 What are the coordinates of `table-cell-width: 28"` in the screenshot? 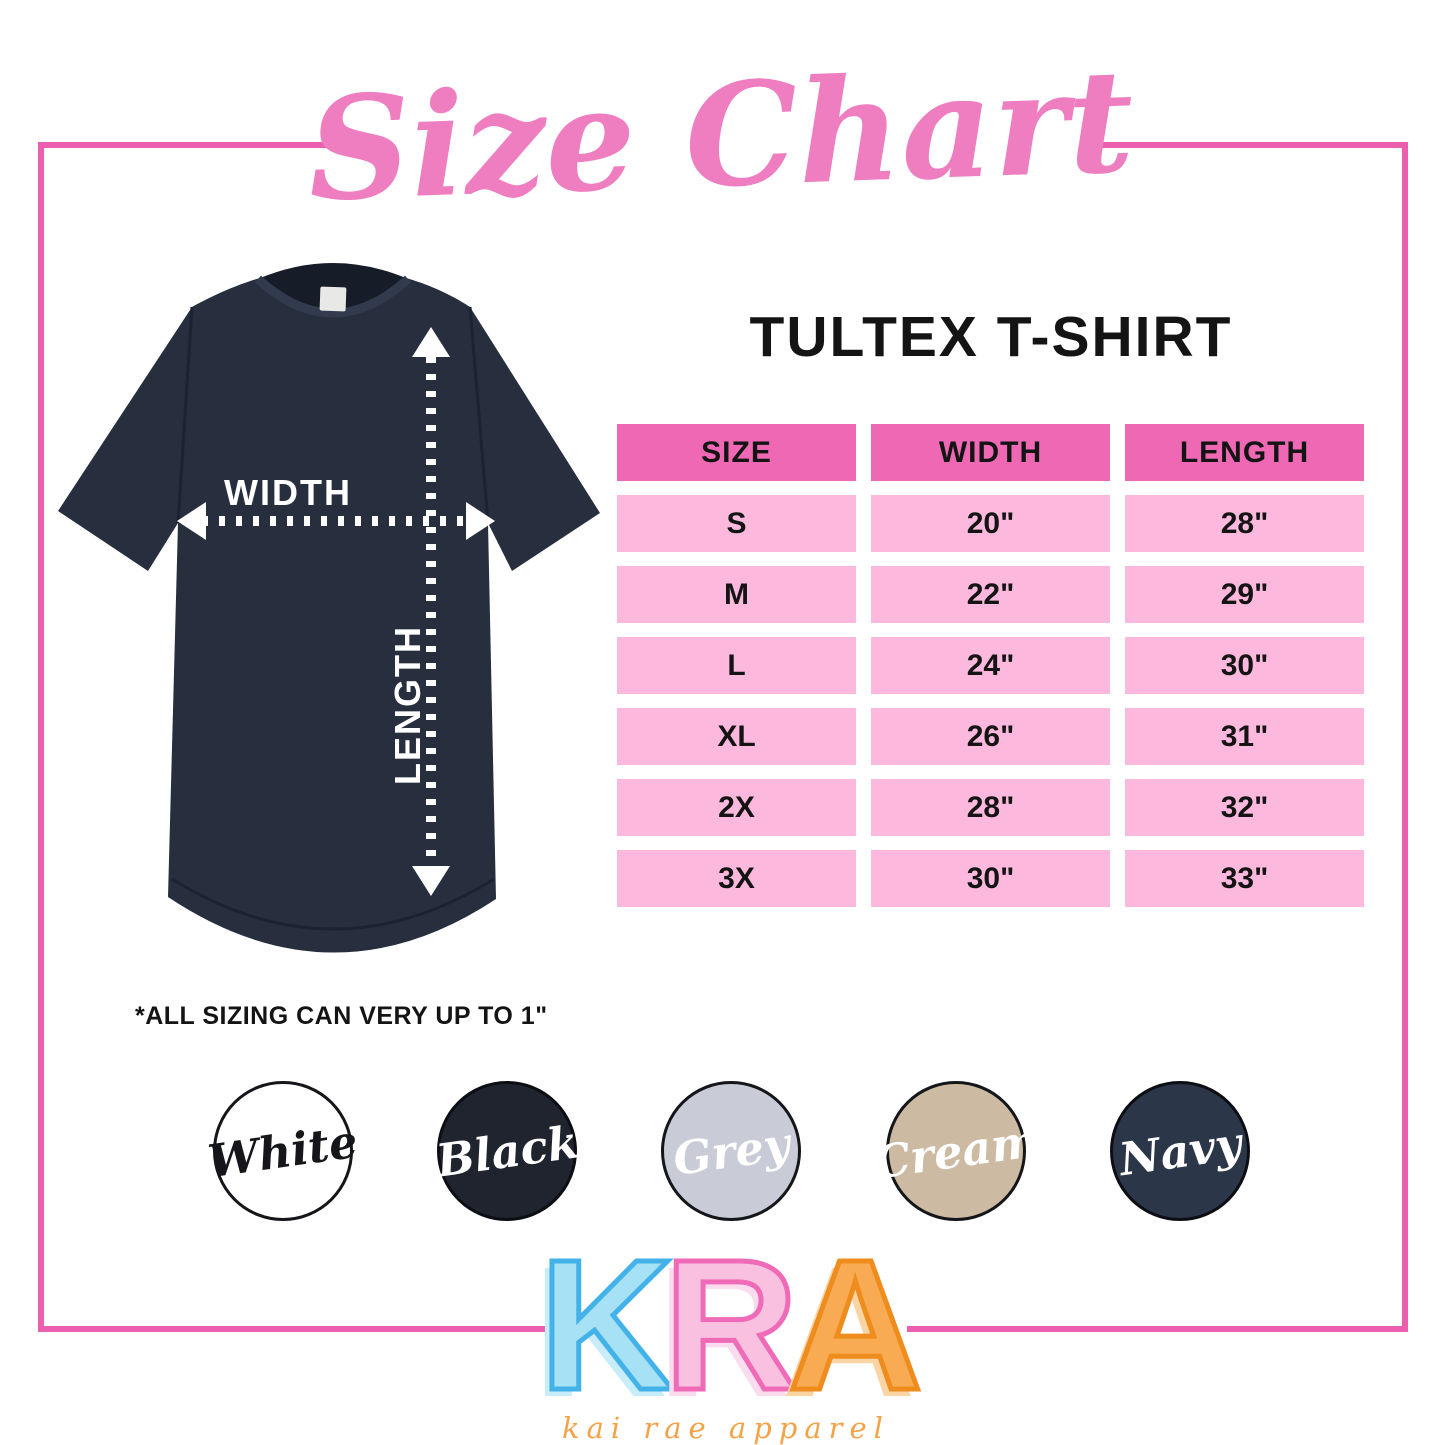 It's located at (990, 807).